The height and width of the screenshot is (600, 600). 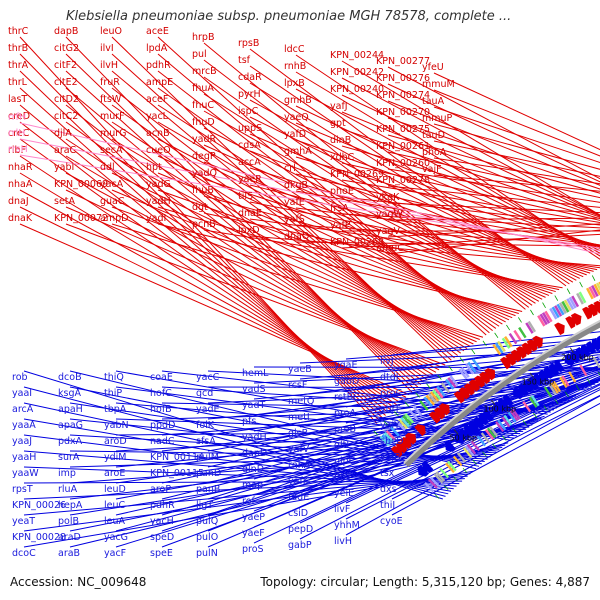 What do you see at coordinates (24, 425) in the screenshot?
I see `gene-label: yaaA` at bounding box center [24, 425].